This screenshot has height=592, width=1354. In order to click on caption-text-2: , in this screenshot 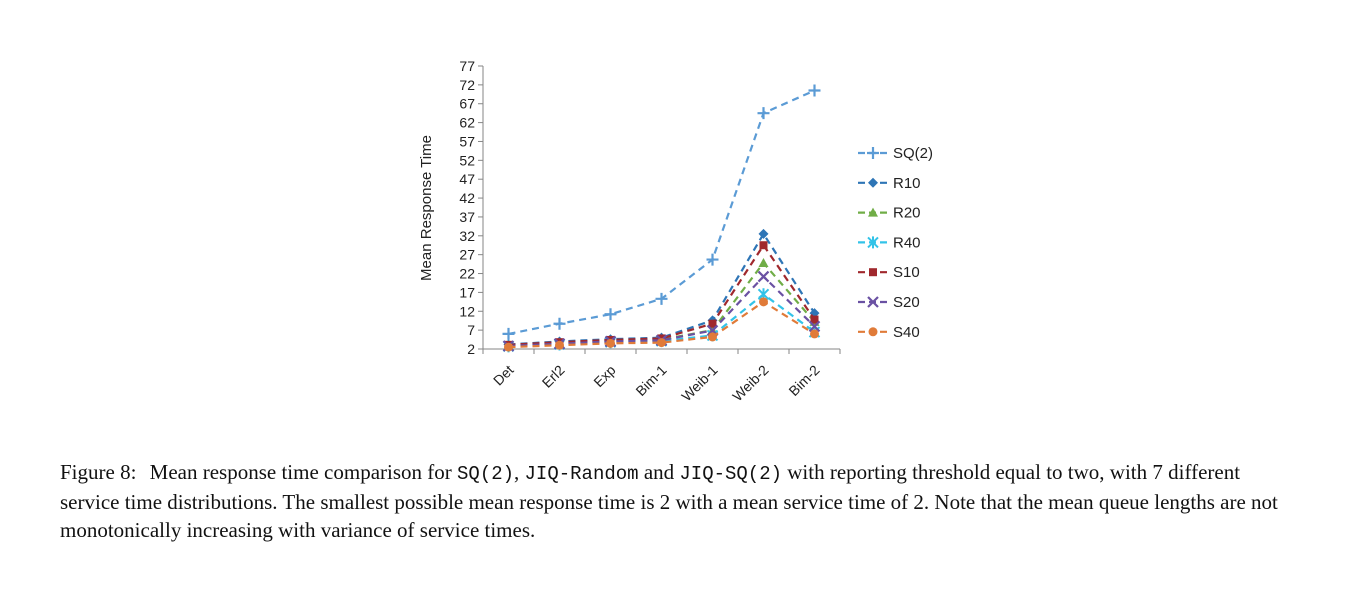, I will do `click(519, 472)`.